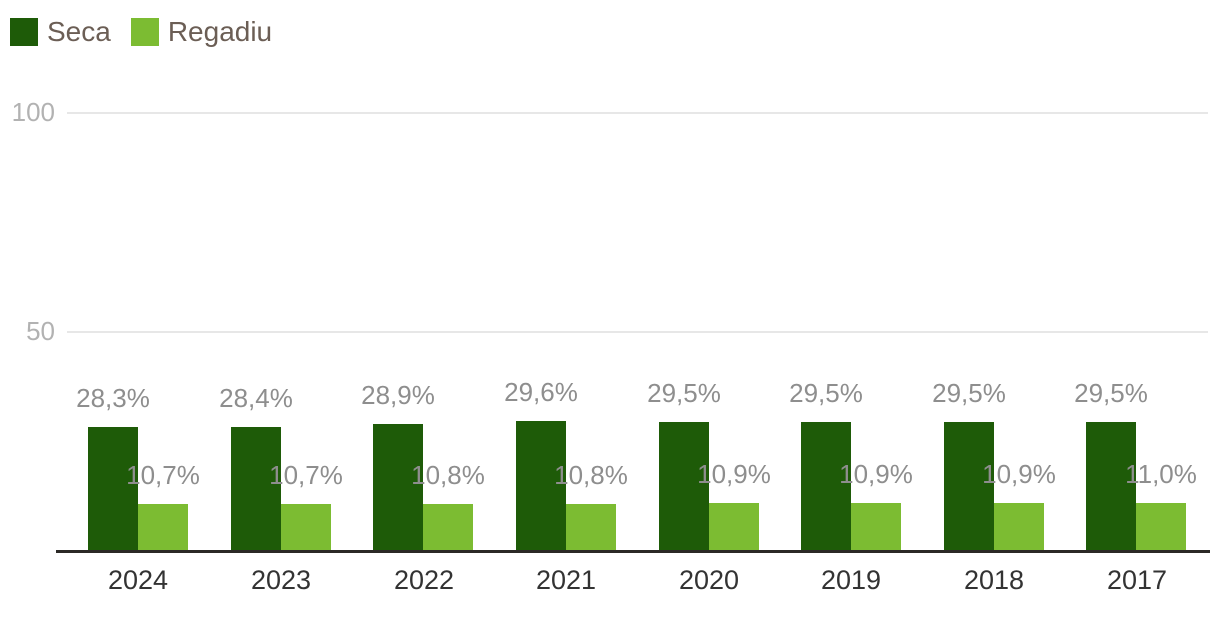  Describe the element at coordinates (138, 580) in the screenshot. I see `x-axis-tick-2024: 2024` at that location.